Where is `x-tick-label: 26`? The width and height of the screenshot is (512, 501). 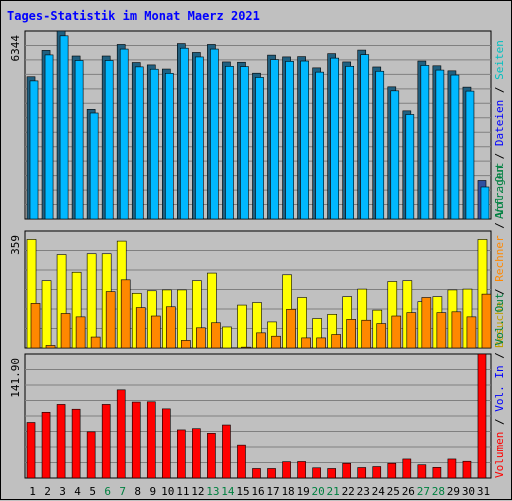
x-tick-label: 26 is located at coordinates (408, 491).